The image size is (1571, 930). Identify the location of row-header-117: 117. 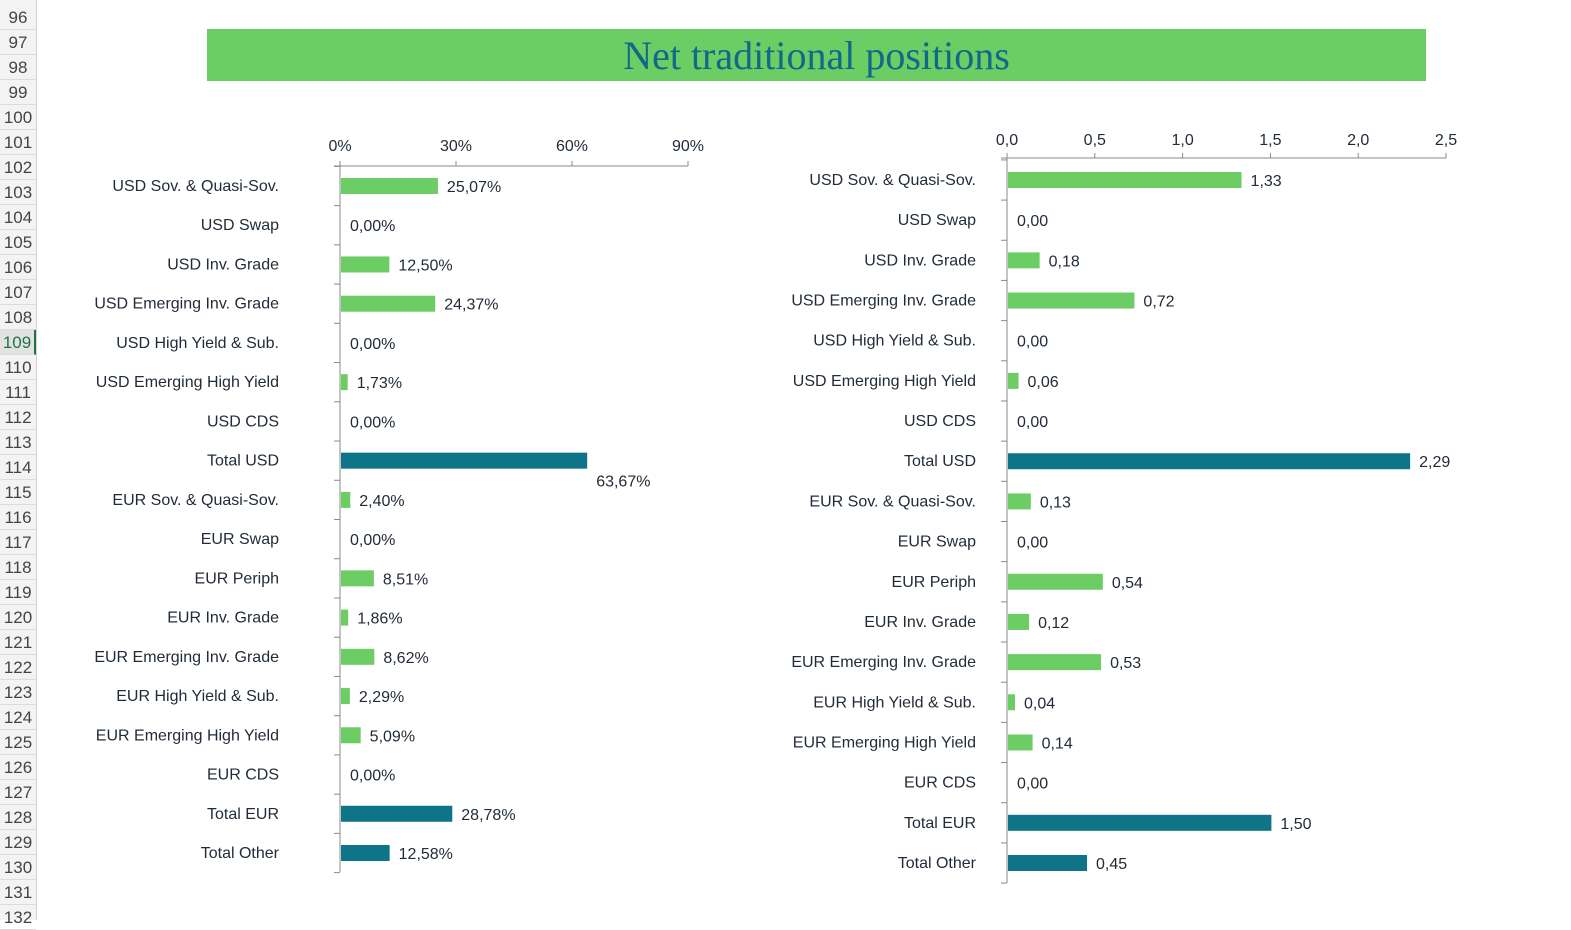
(18, 542).